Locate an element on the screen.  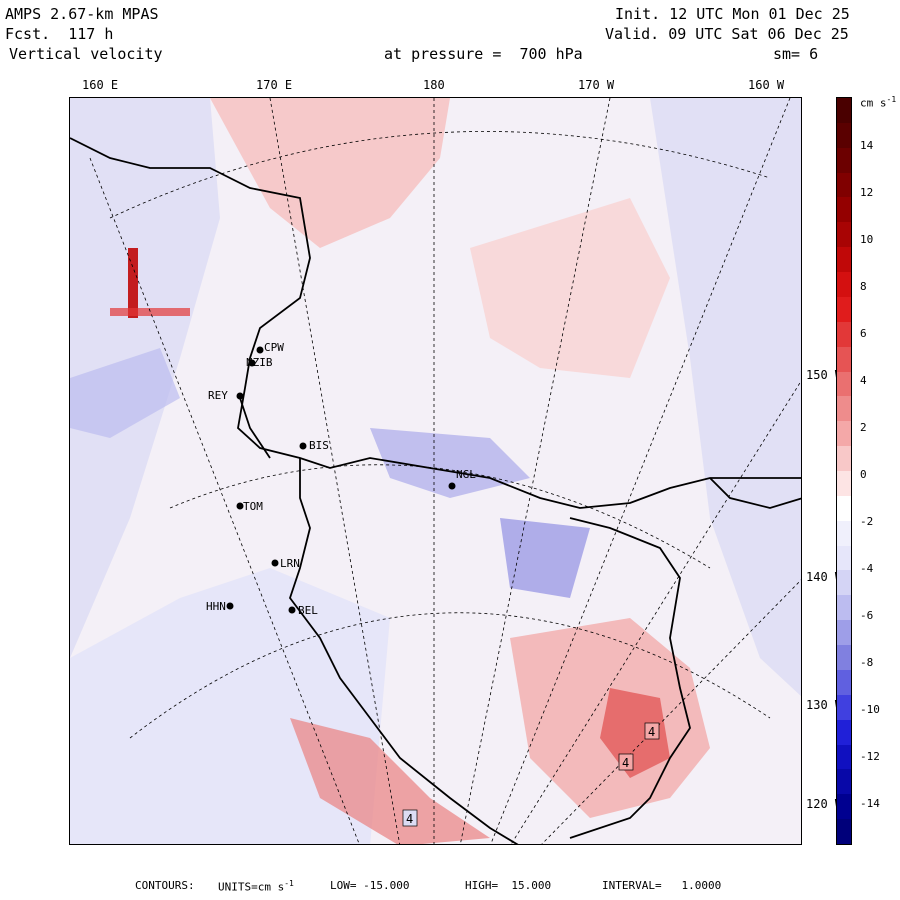
lon-tick-160w: 160 W is located at coordinates (766, 85).